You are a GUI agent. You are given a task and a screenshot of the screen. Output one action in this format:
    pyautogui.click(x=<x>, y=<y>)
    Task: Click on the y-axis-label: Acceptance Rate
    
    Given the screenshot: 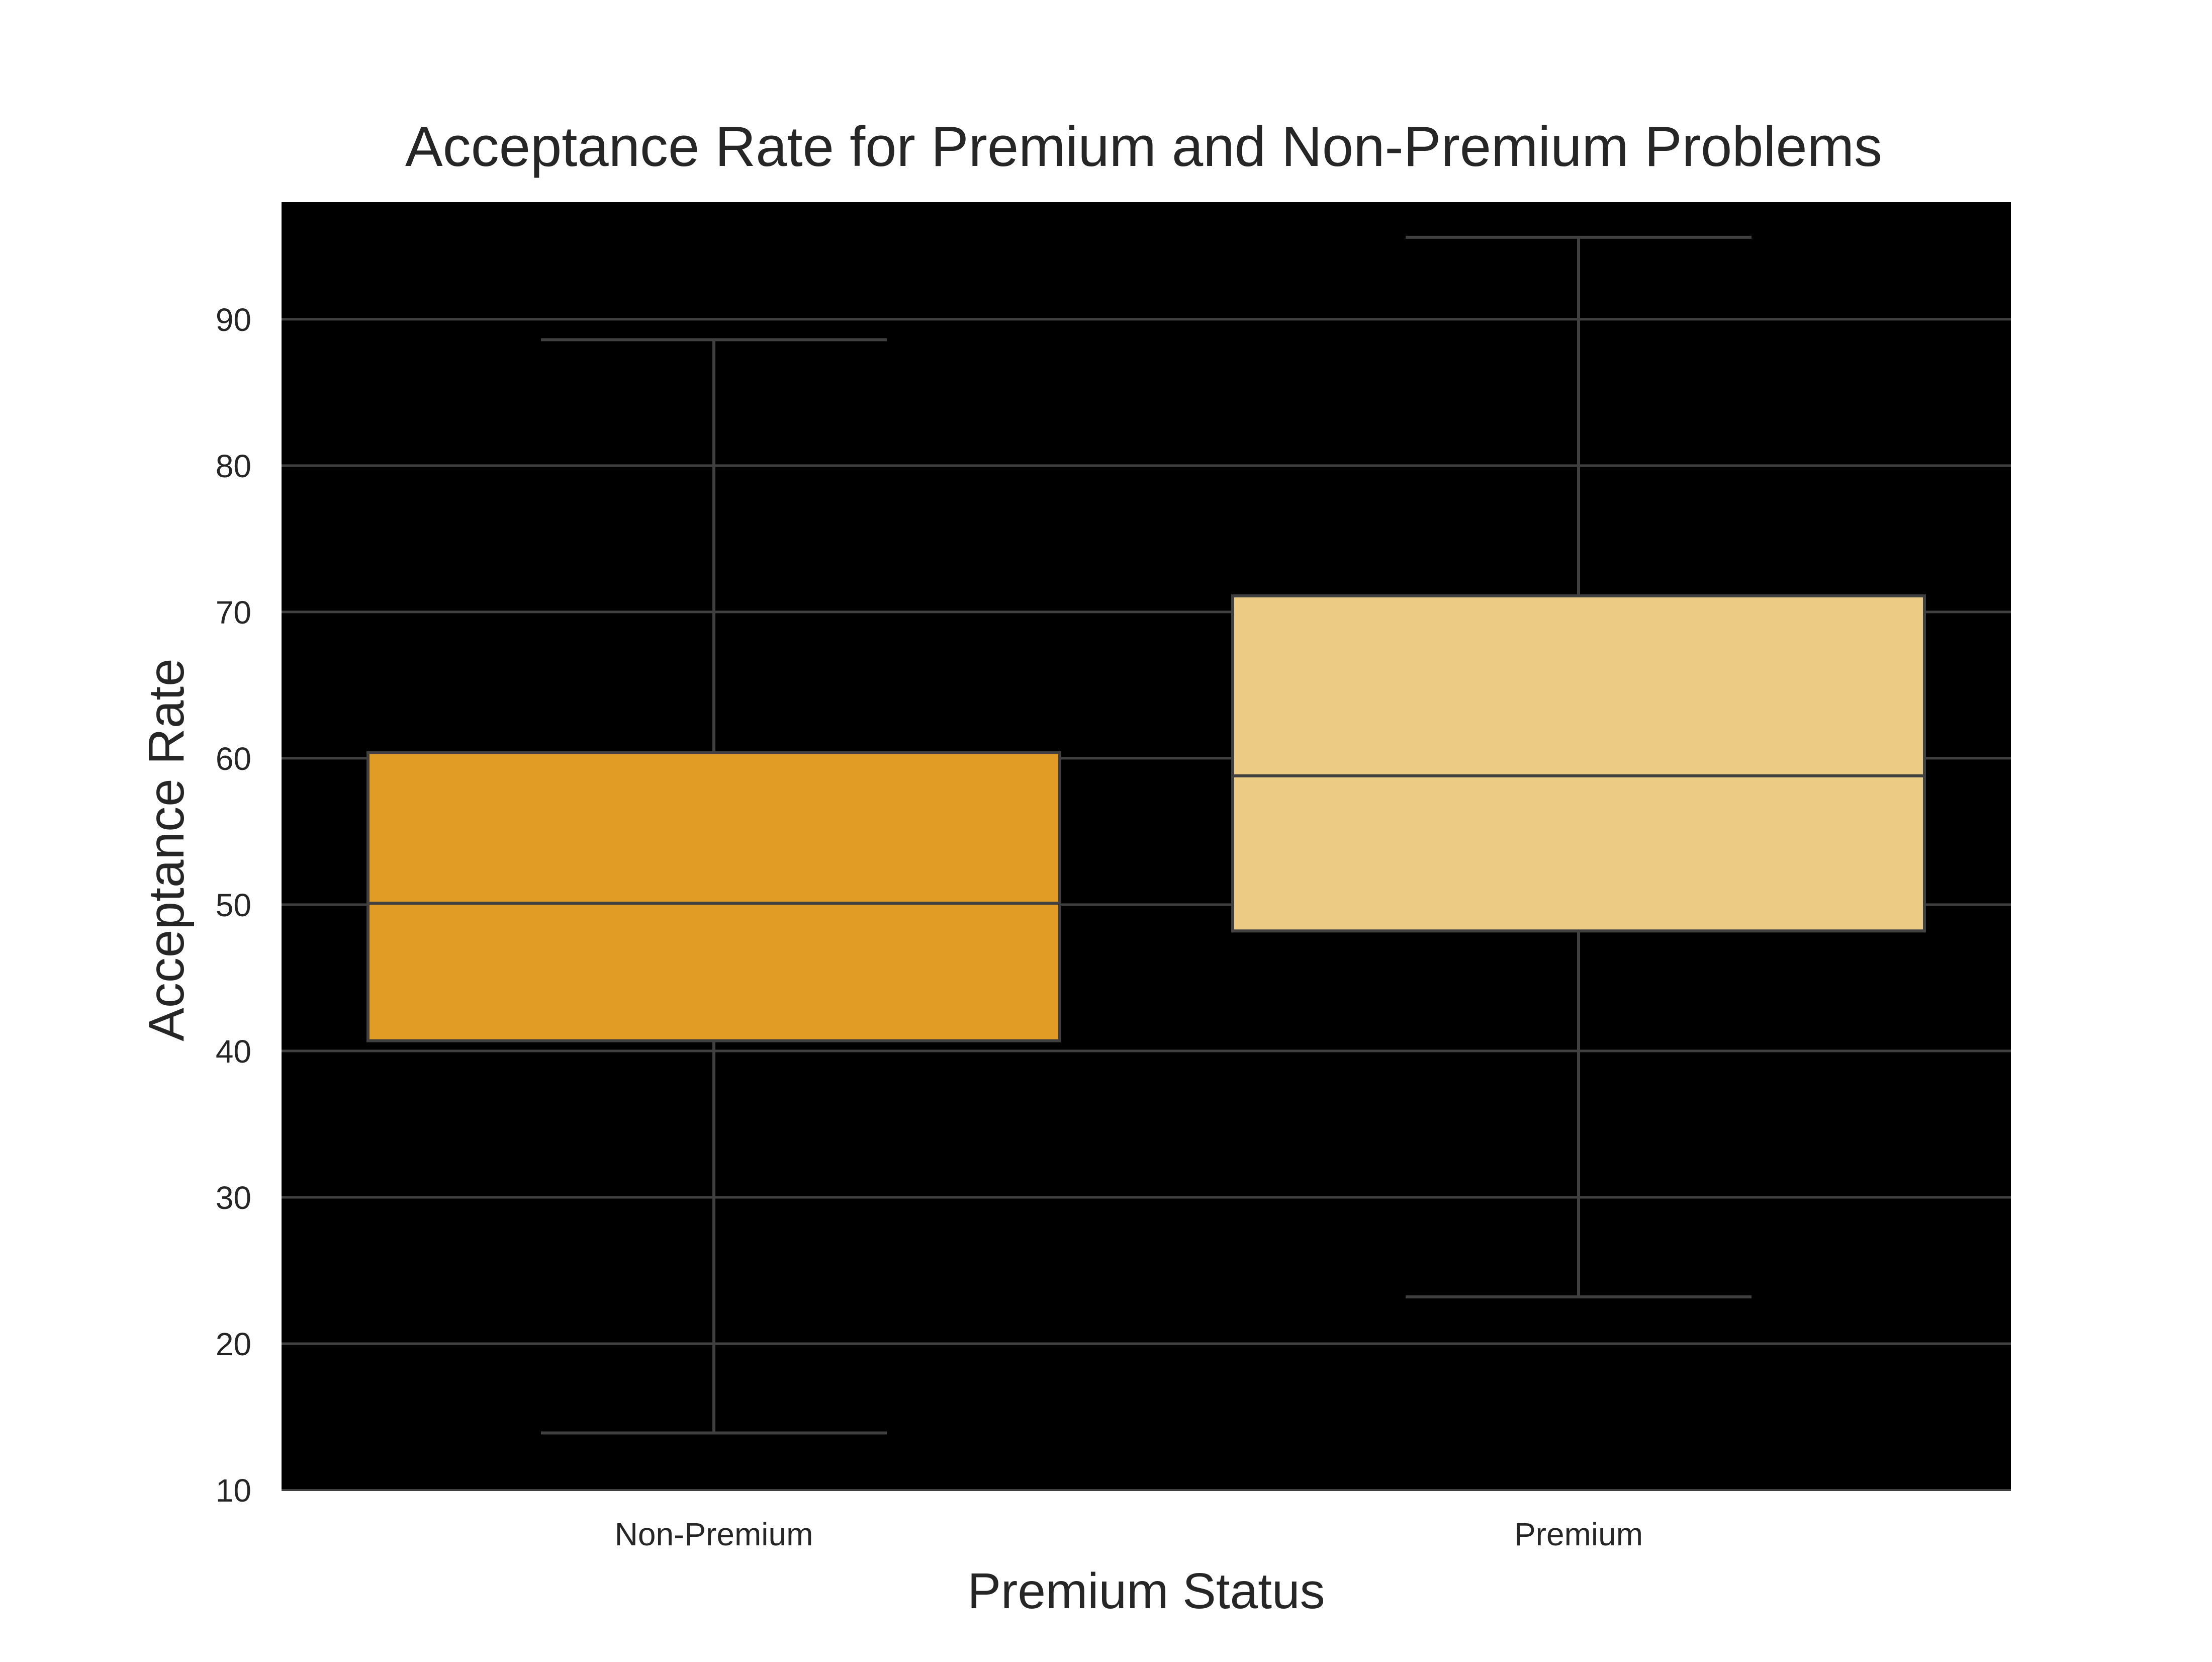 What is the action you would take?
    pyautogui.click(x=166, y=849)
    